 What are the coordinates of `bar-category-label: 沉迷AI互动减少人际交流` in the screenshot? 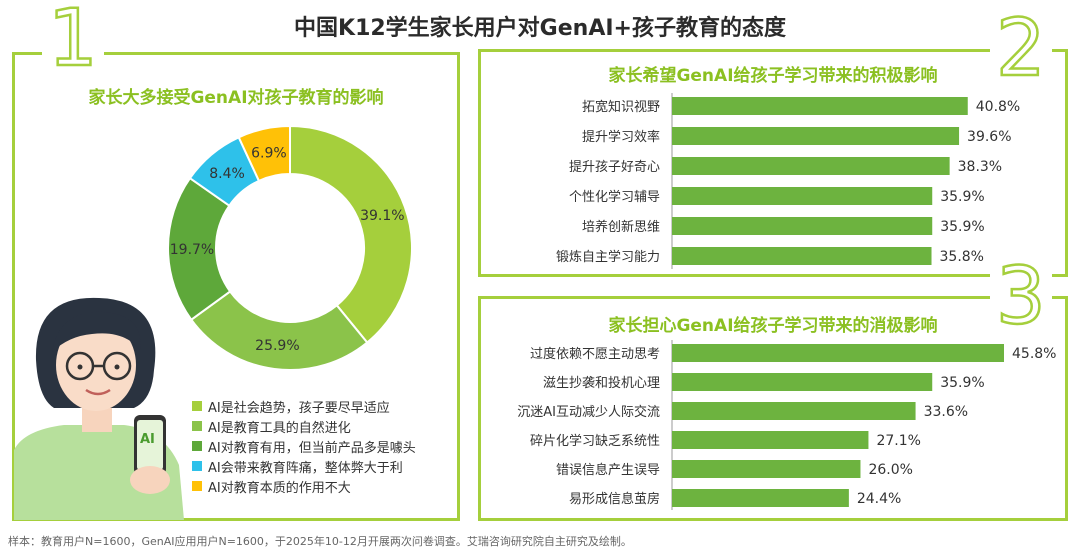 It's located at (588, 412).